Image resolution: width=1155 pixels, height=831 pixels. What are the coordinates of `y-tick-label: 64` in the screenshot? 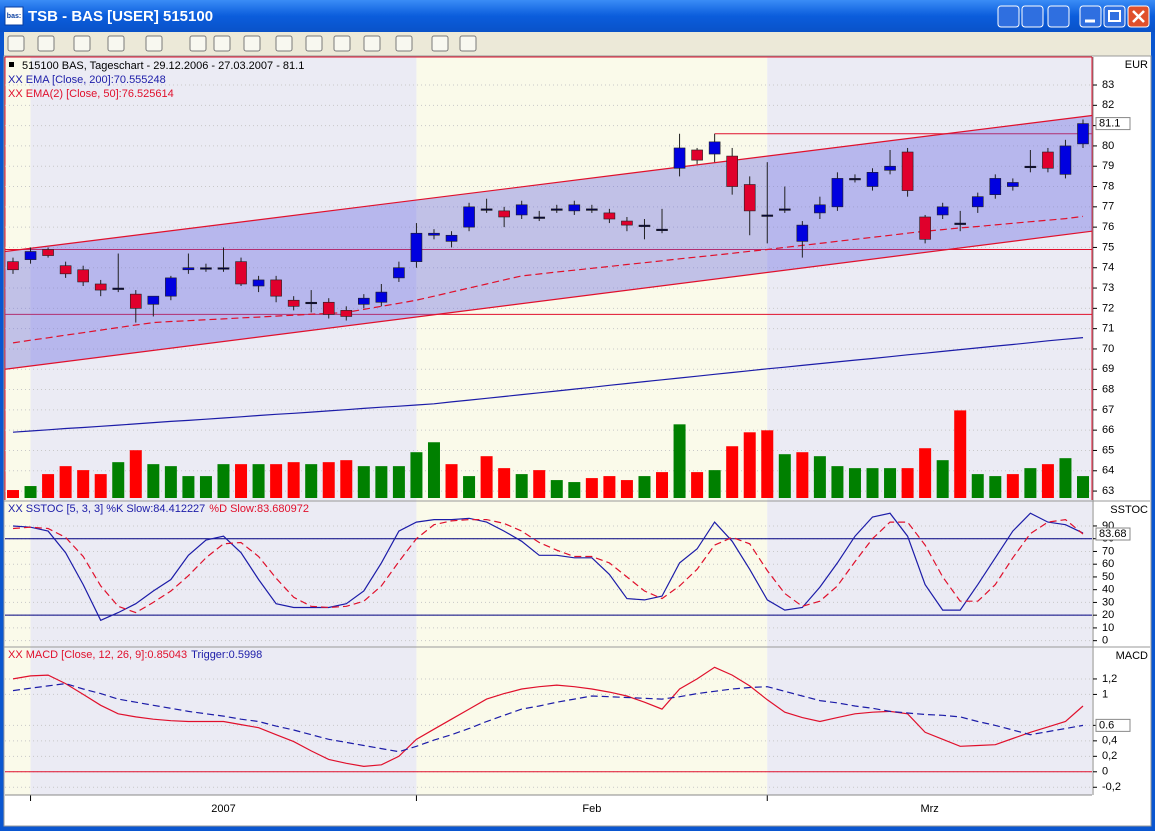 It's located at (1108, 471).